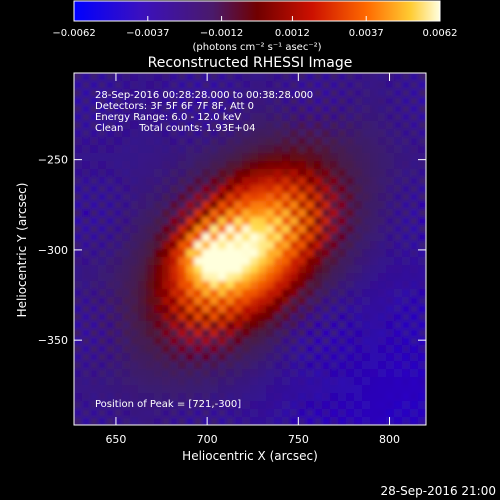 This screenshot has height=500, width=500. What do you see at coordinates (440, 33) in the screenshot?
I see `colorbar-tick-label: 0.0062` at bounding box center [440, 33].